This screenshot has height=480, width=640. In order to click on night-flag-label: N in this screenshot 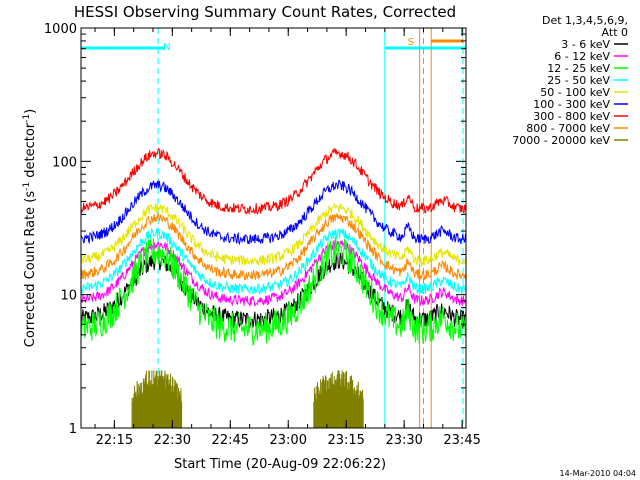, I will do `click(166, 47)`.